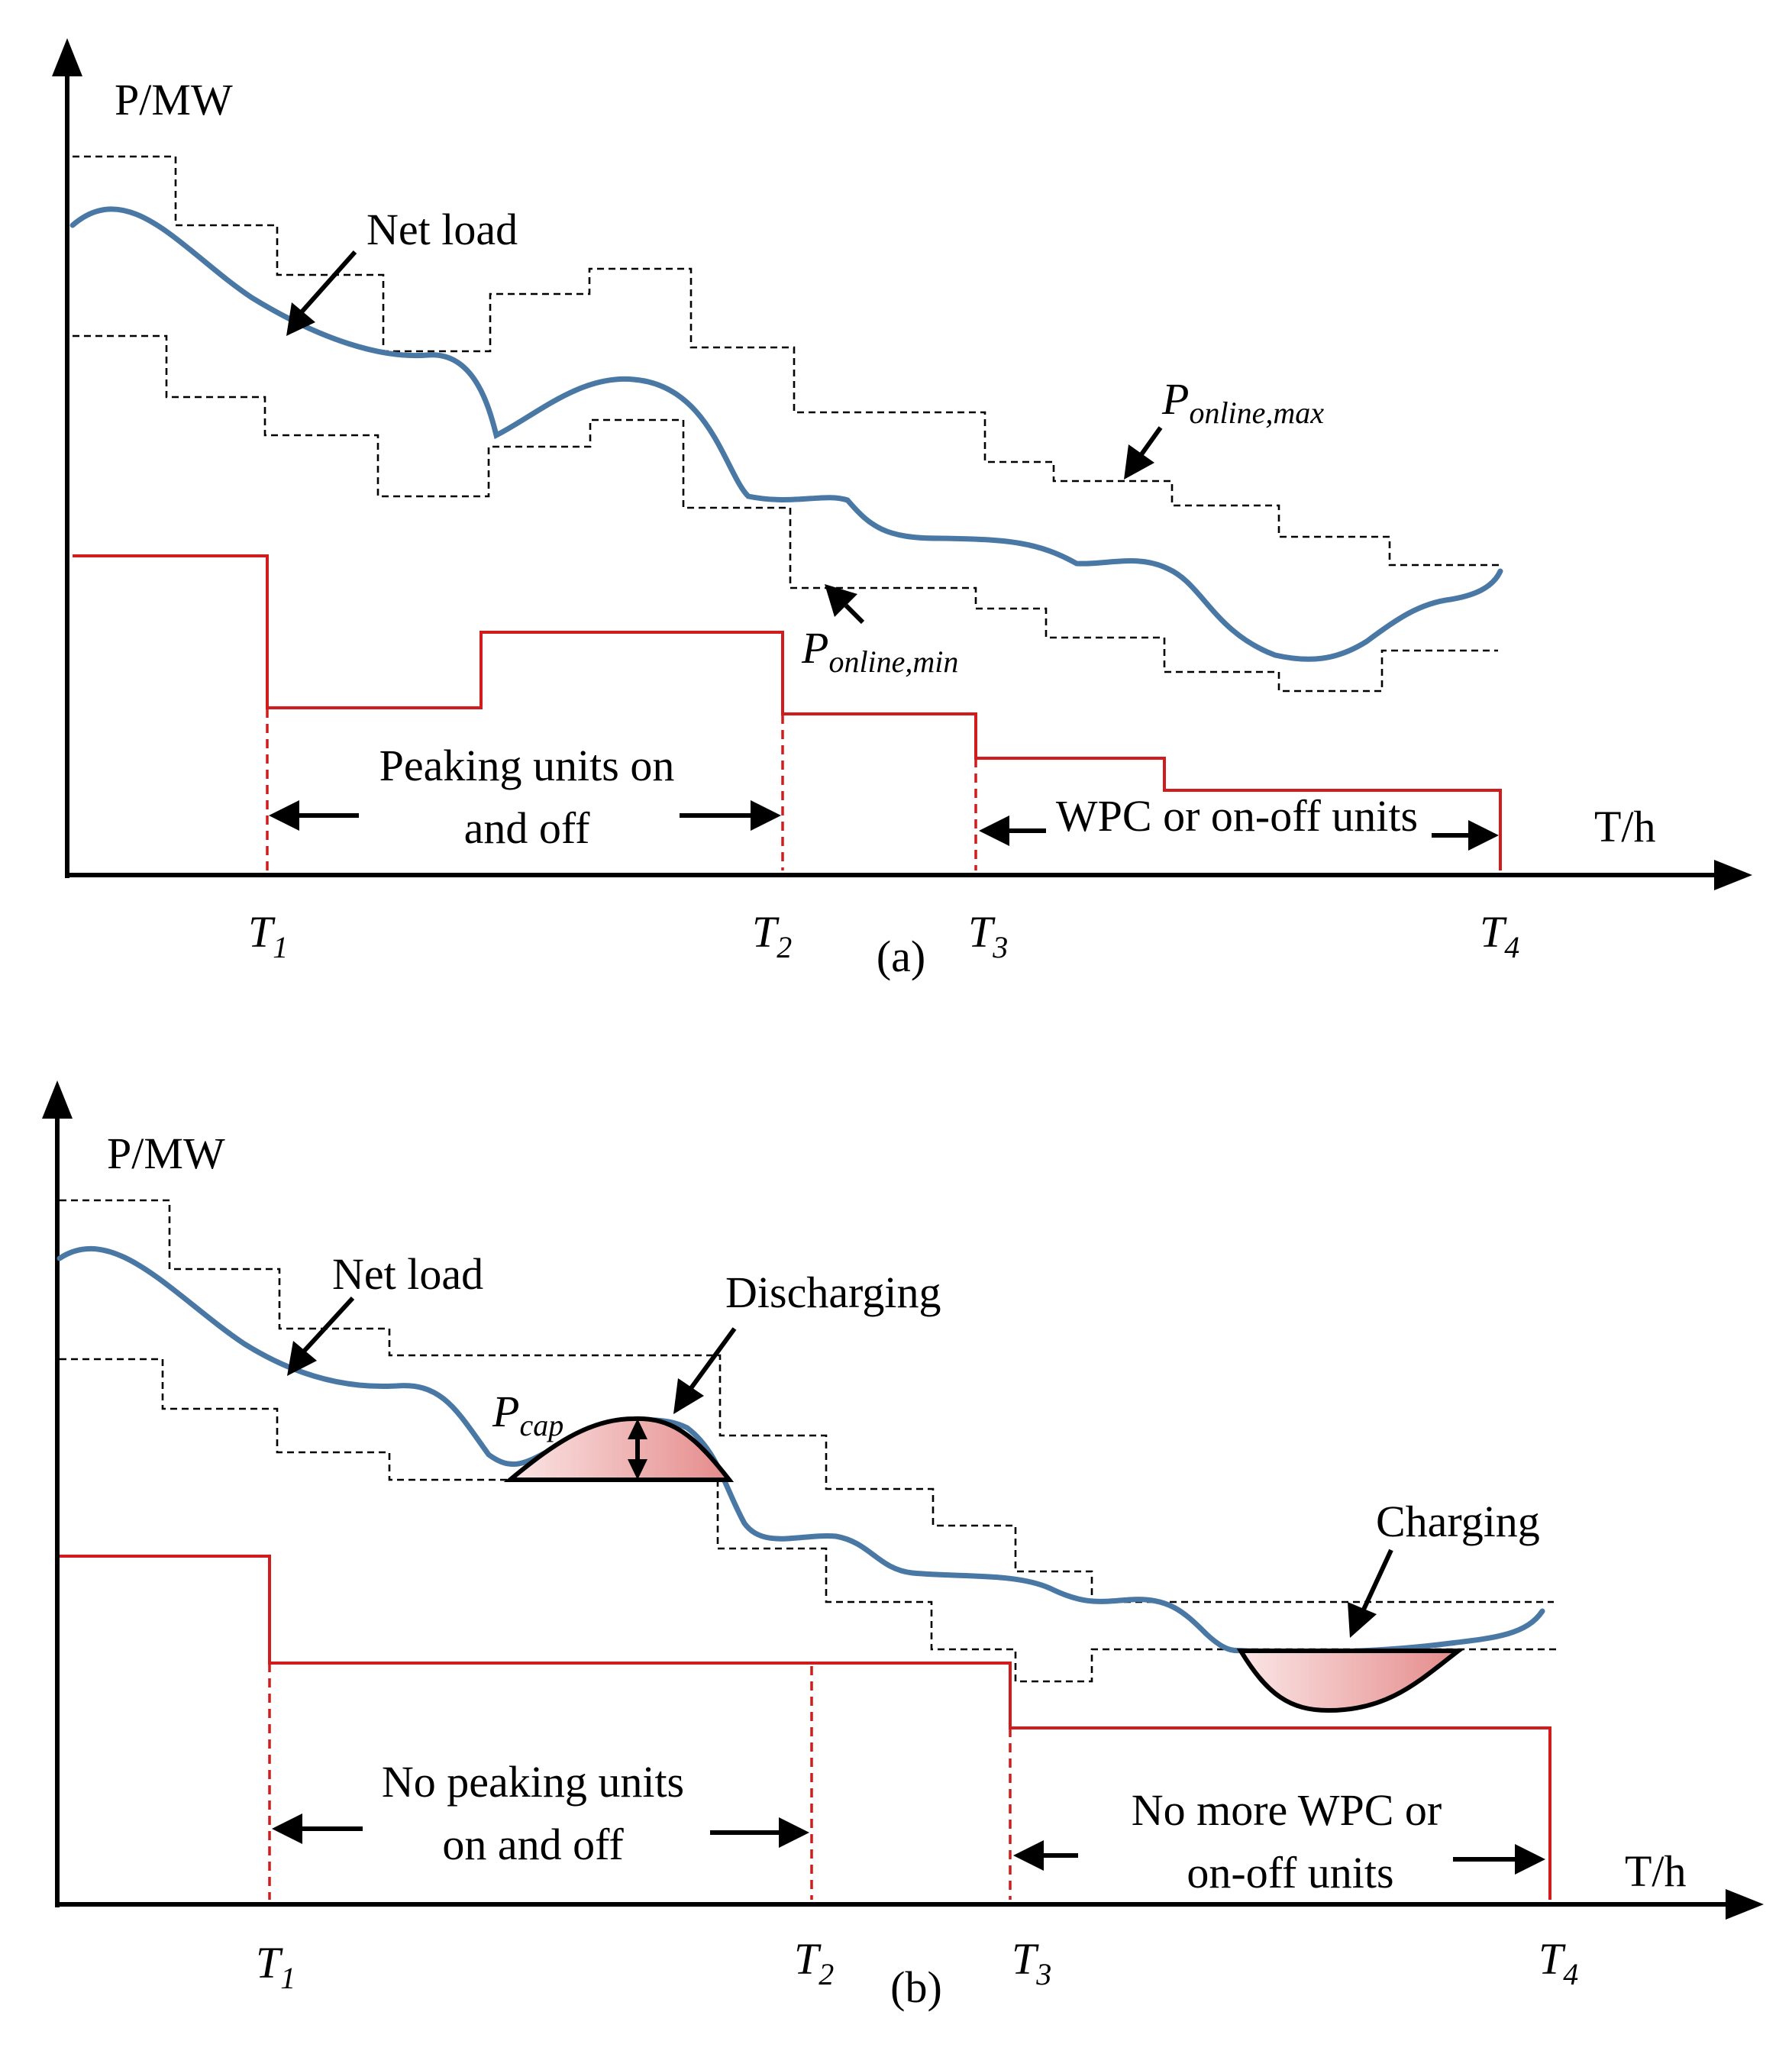 The image size is (1792, 2054). Describe the element at coordinates (527, 765) in the screenshot. I see `zone1-line1-a: Peaking units on` at that location.